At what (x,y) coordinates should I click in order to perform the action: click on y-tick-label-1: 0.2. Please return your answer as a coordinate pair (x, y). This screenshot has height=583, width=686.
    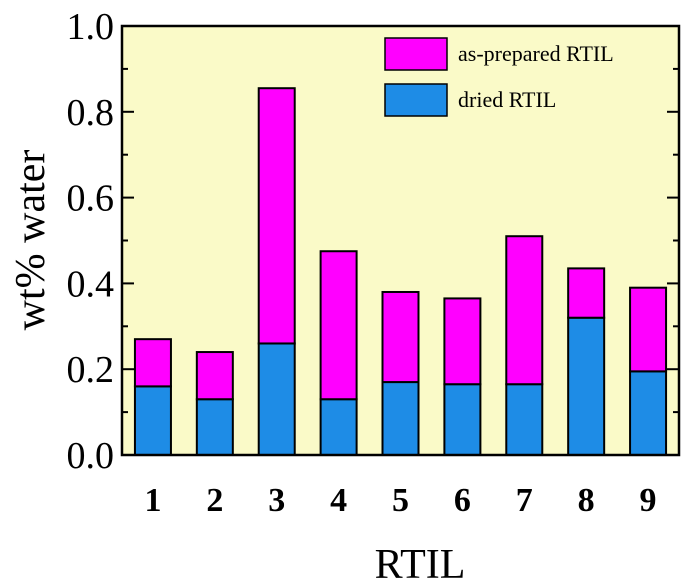
    Looking at the image, I should click on (91, 370).